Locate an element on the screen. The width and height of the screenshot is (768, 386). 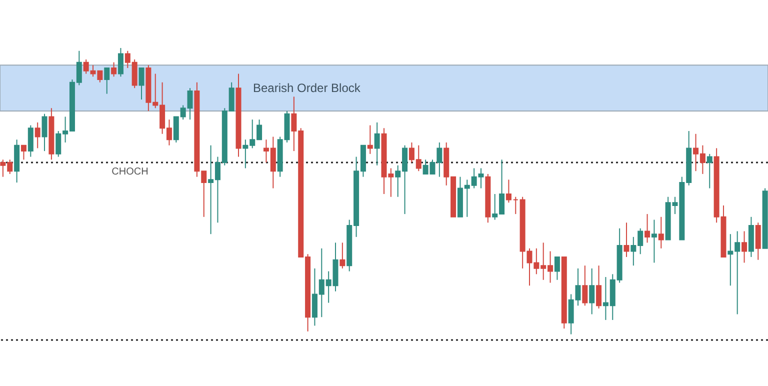
band-label: Bearish Order Block is located at coordinates (307, 88).